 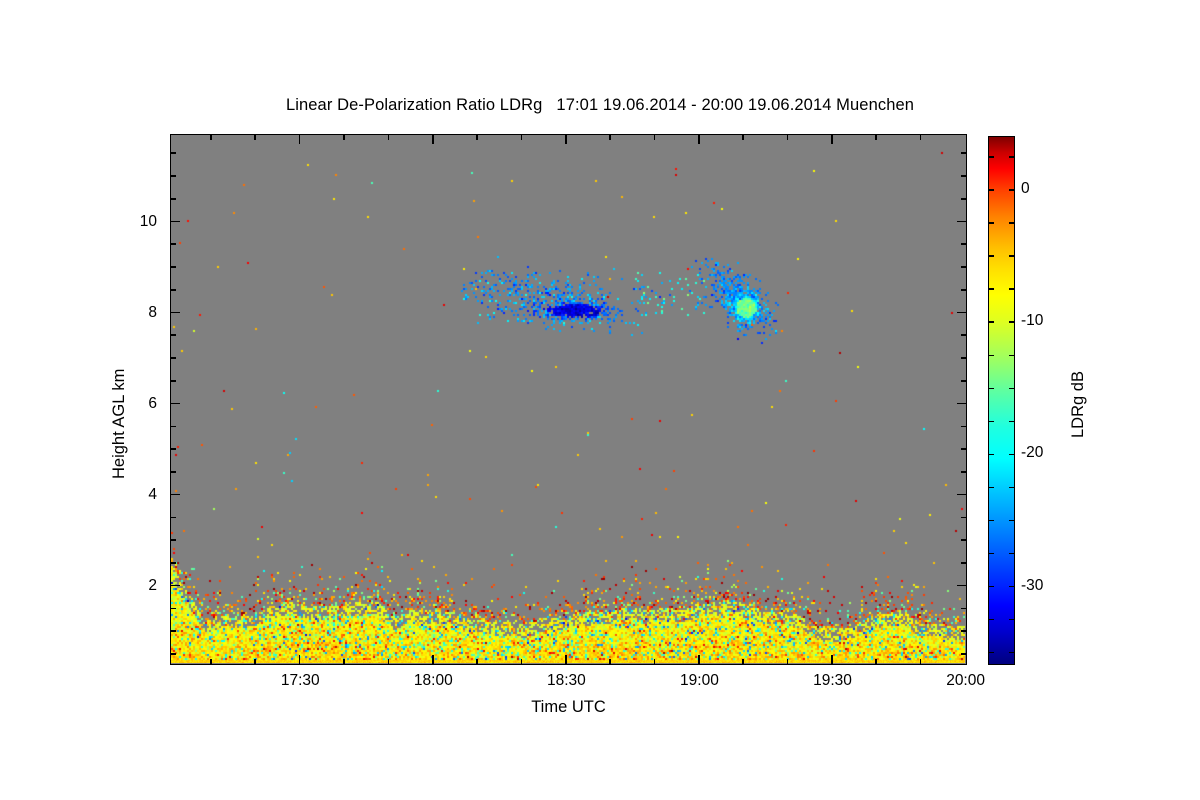 What do you see at coordinates (568, 707) in the screenshot?
I see `x-axis-label: Time UTC` at bounding box center [568, 707].